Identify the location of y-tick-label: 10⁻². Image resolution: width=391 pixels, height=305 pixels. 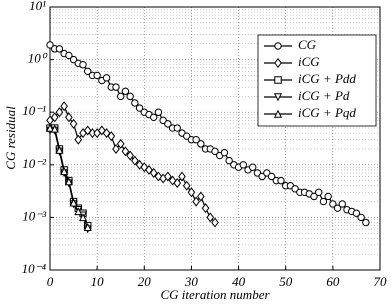
(34, 163).